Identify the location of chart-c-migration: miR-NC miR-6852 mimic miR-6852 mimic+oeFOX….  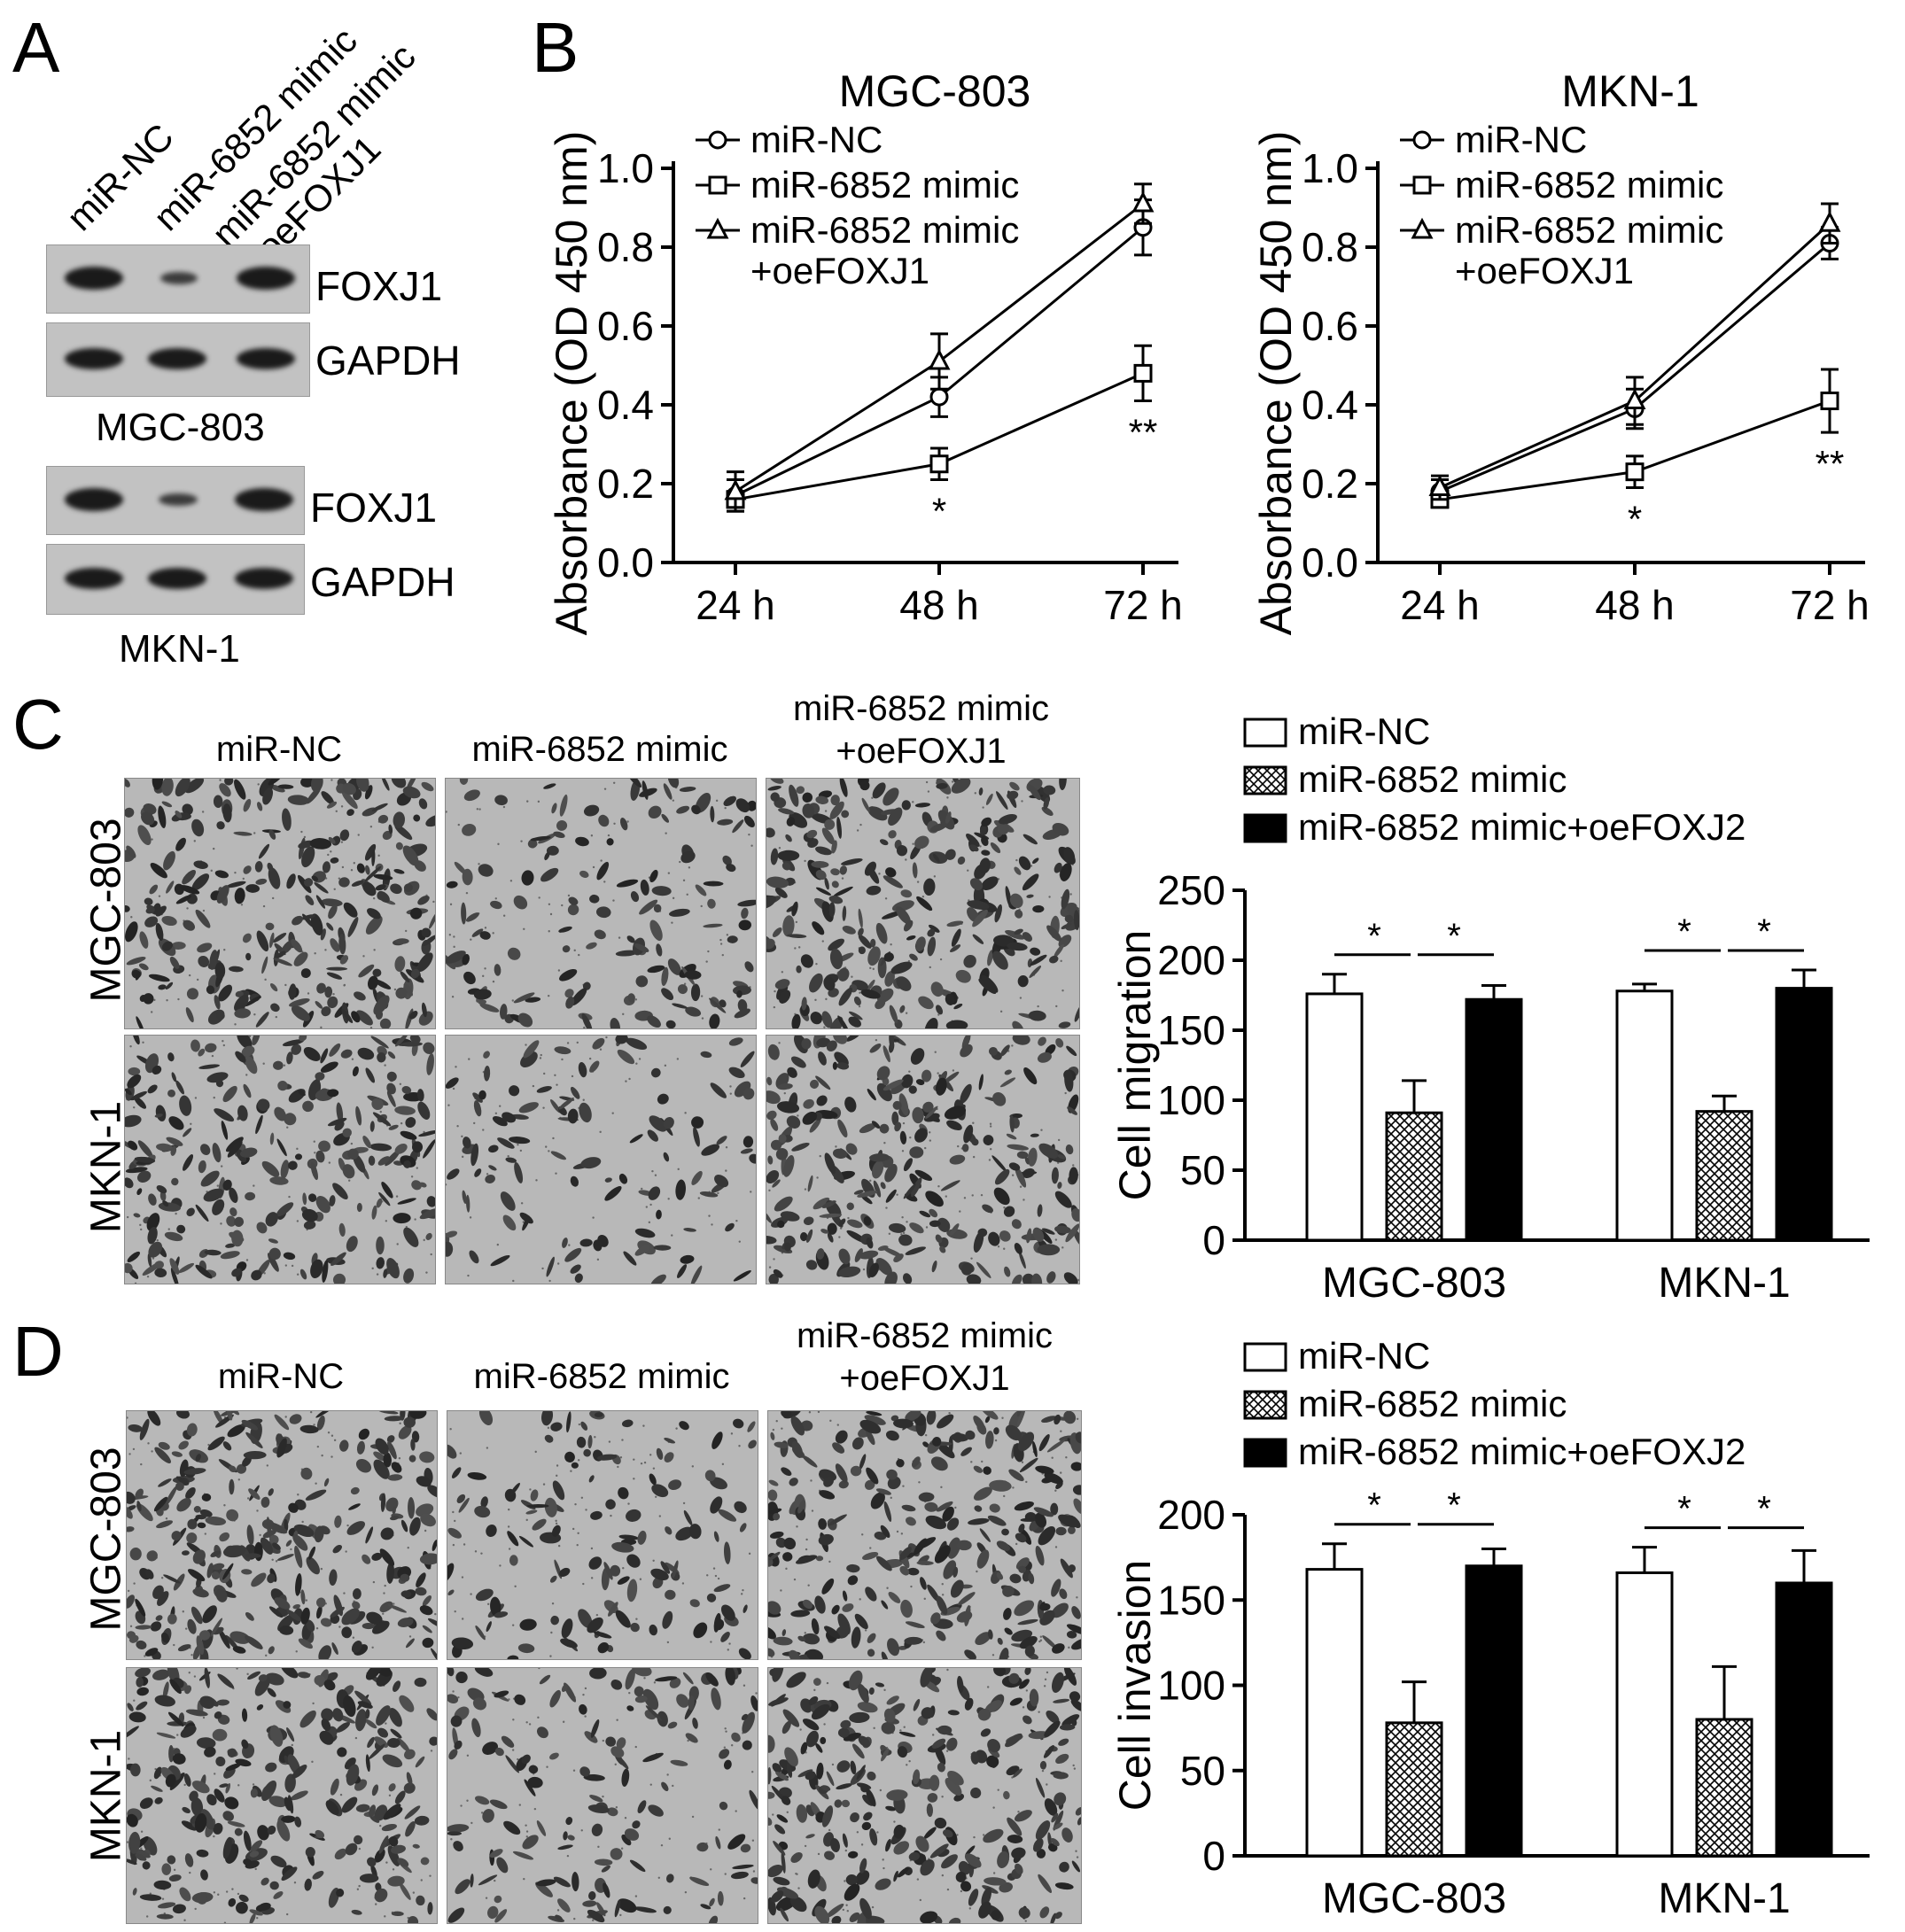
(1490, 1008).